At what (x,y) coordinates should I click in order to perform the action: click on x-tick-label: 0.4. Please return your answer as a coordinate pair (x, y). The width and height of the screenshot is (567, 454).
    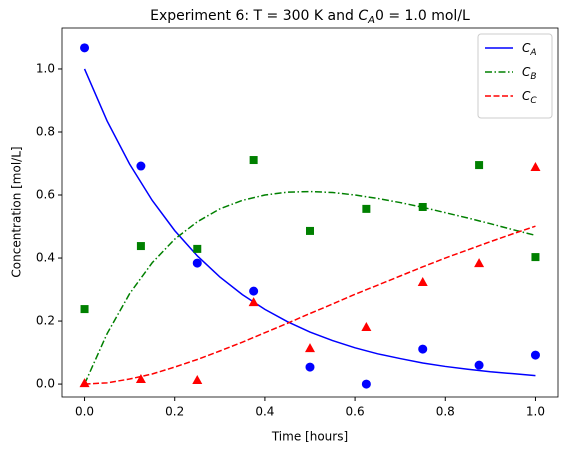
    Looking at the image, I should click on (264, 412).